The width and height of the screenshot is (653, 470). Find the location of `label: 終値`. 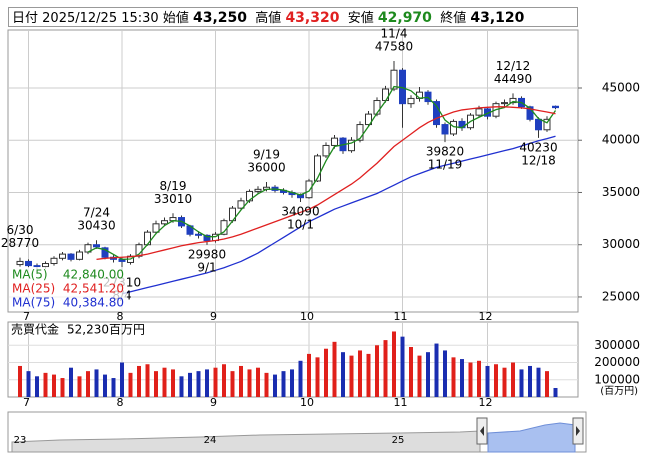

label: 終値 is located at coordinates (453, 18).